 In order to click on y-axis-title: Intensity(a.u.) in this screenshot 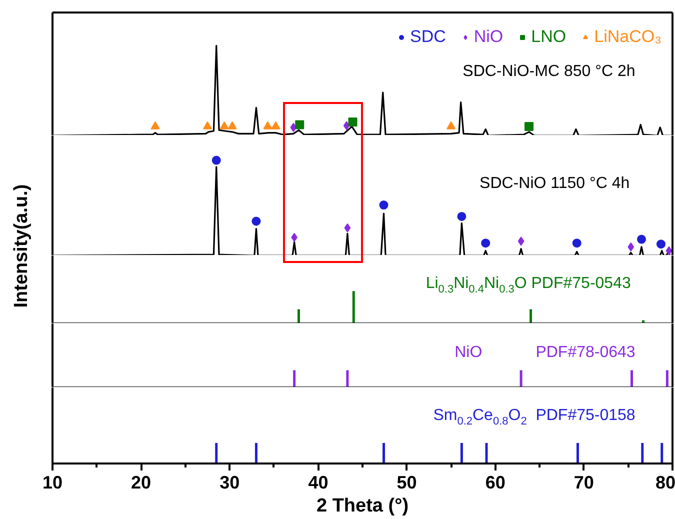, I will do `click(22, 246)`.